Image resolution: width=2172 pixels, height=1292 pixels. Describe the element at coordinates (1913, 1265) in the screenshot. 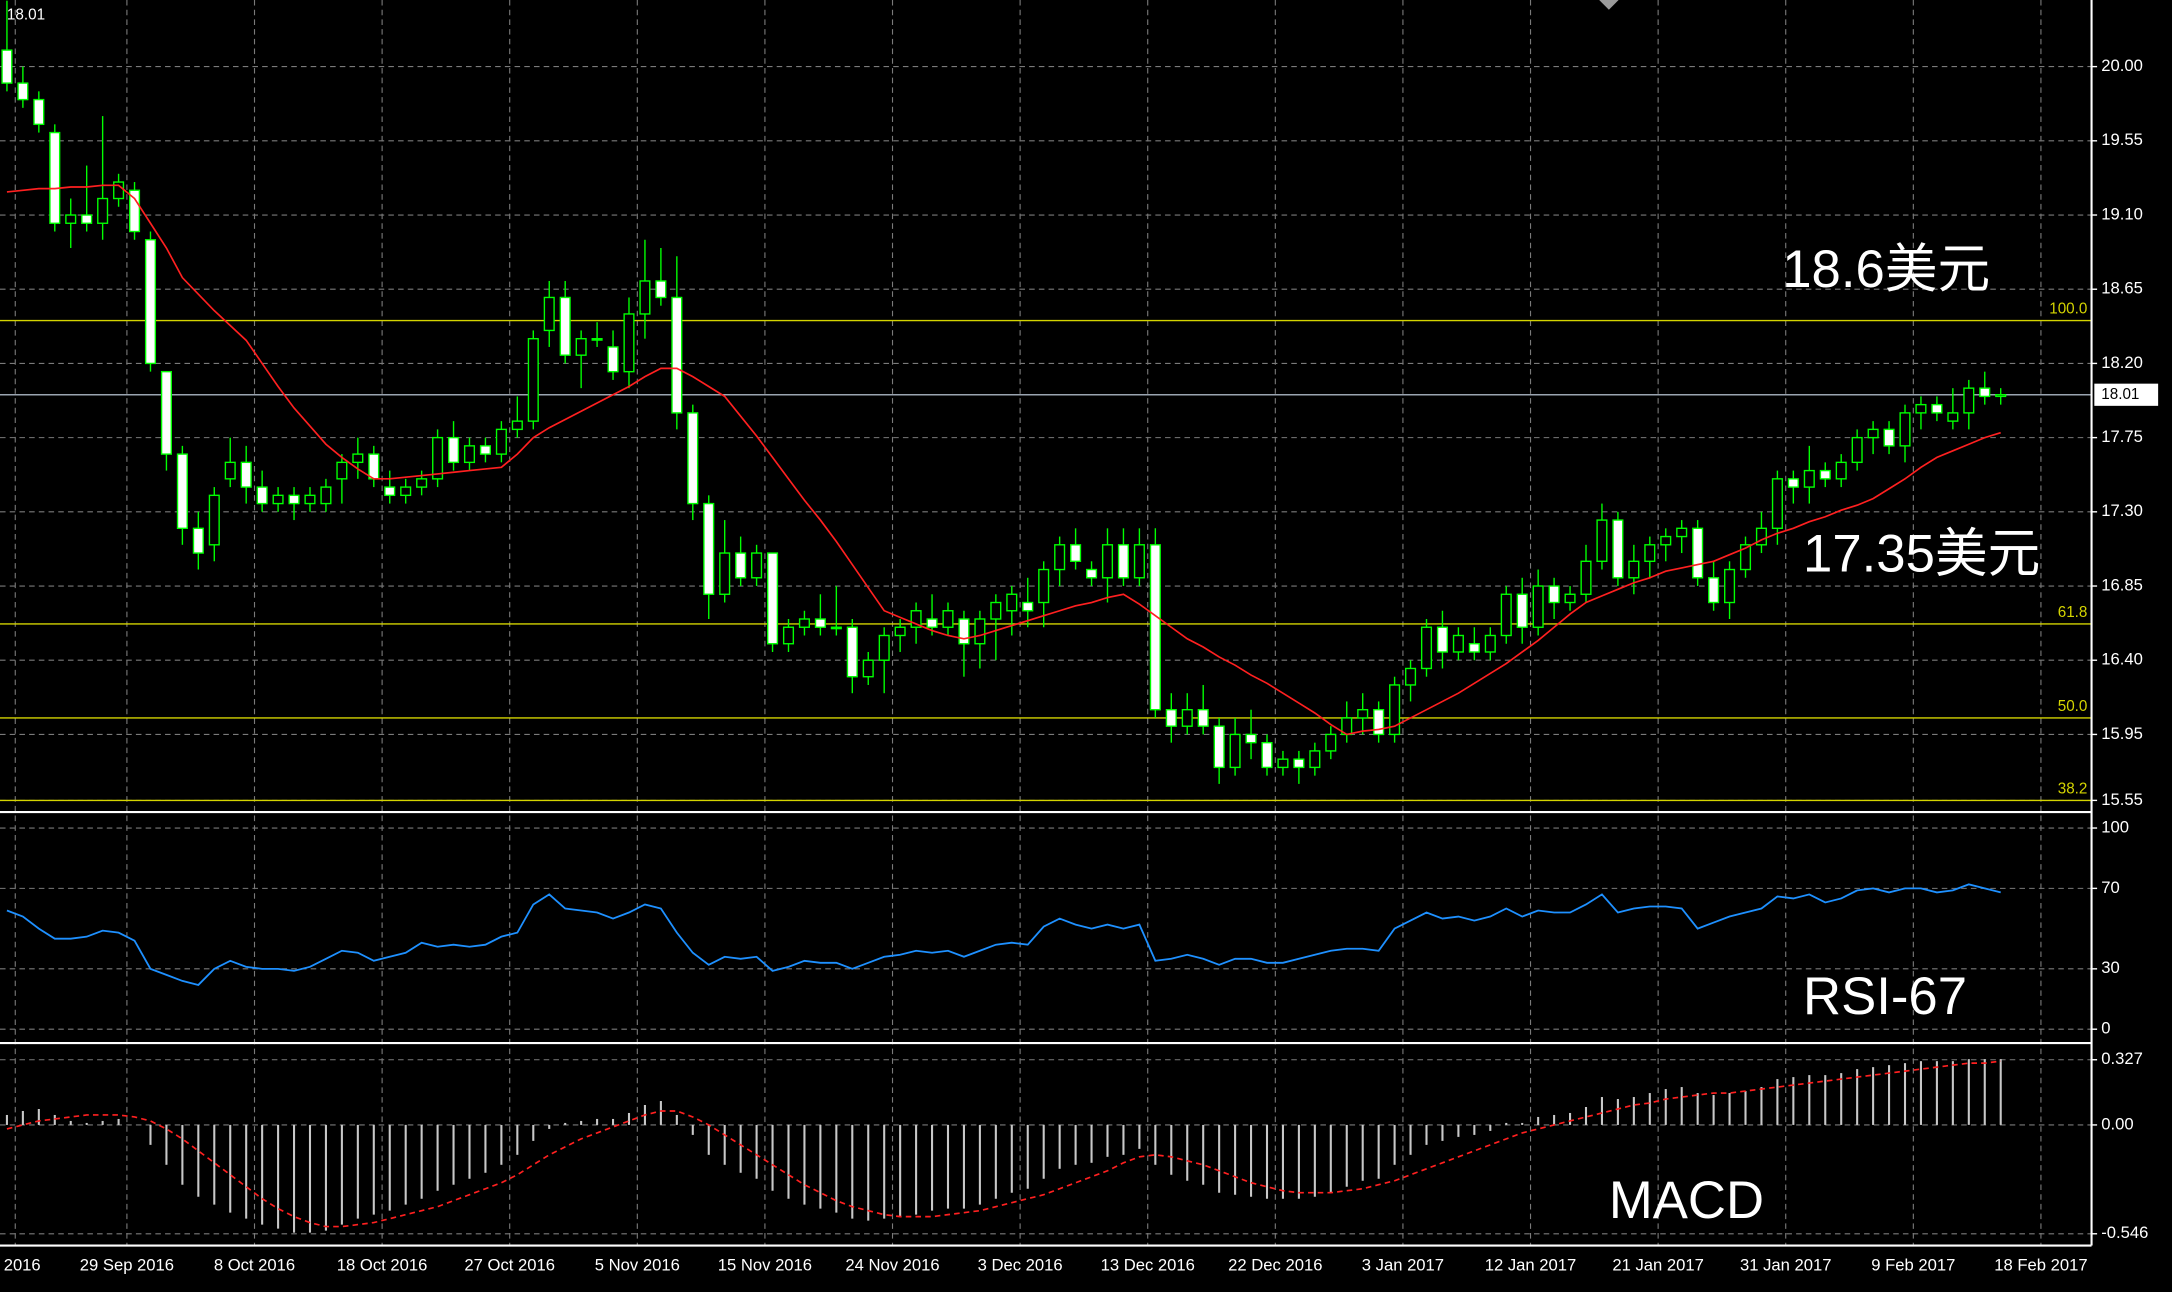

I see `x-tick-label: 9 Feb 2017` at that location.